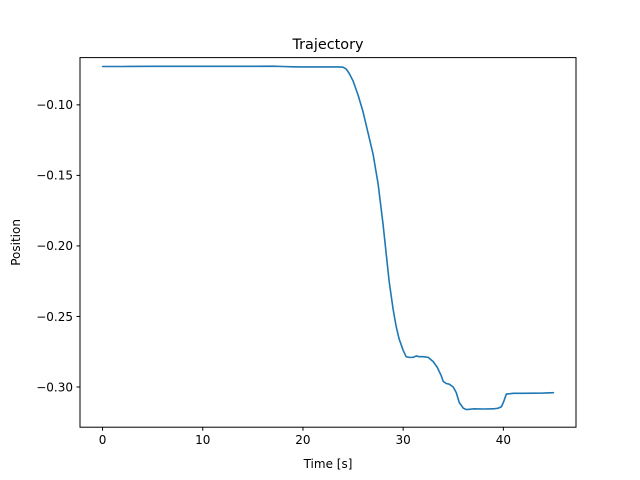 The width and height of the screenshot is (640, 480). Describe the element at coordinates (403, 440) in the screenshot. I see `x-tick-label: 30` at that location.